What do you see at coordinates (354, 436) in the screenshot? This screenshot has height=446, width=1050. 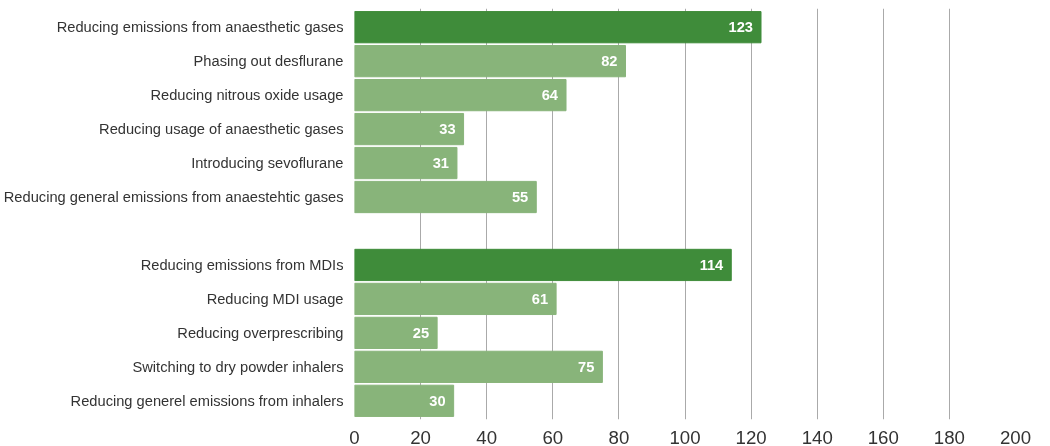 I see `x-tick-label: 0` at bounding box center [354, 436].